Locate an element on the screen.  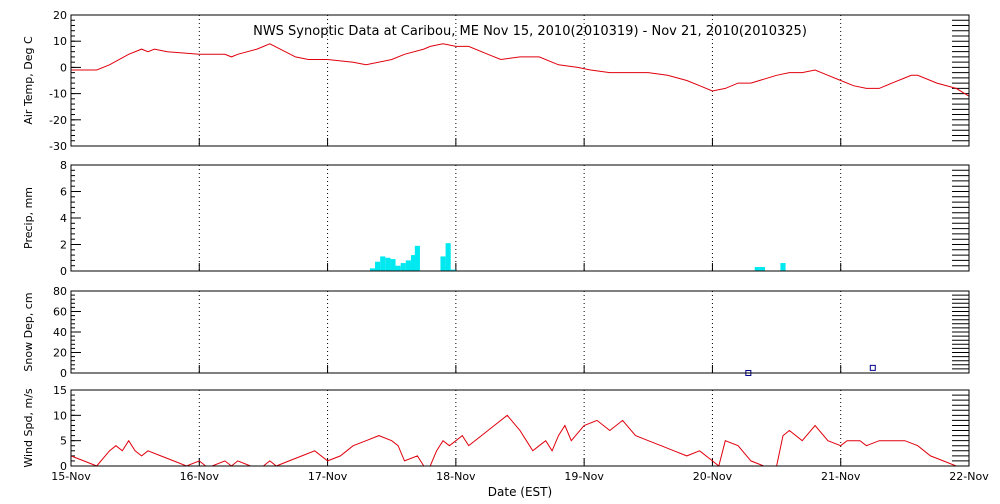
x-tick-label: 16-Nov is located at coordinates (200, 476).